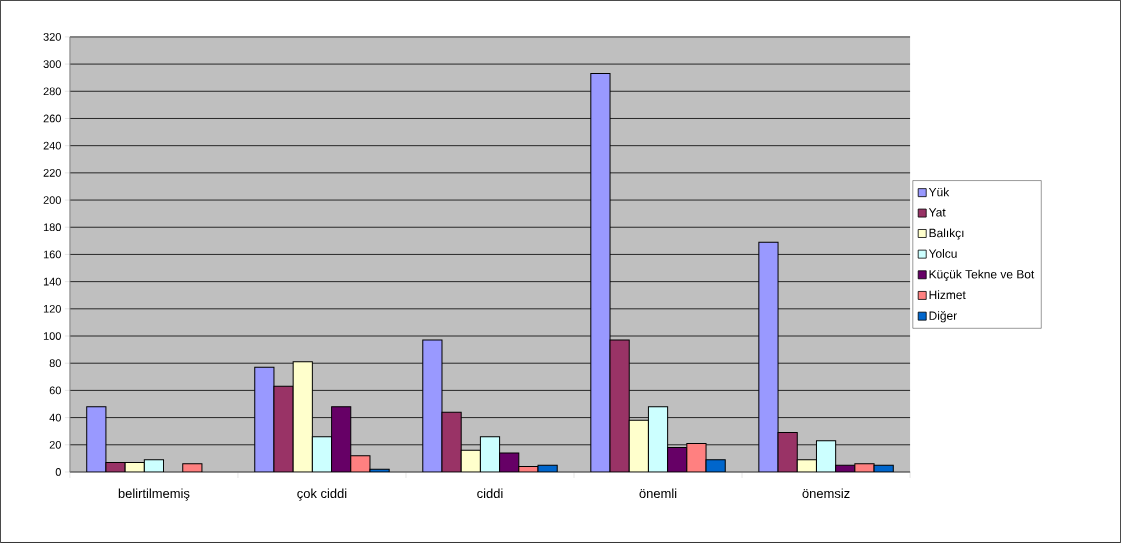  What do you see at coordinates (982, 275) in the screenshot?
I see `legend-label: Küçük Tekne ve Bot` at bounding box center [982, 275].